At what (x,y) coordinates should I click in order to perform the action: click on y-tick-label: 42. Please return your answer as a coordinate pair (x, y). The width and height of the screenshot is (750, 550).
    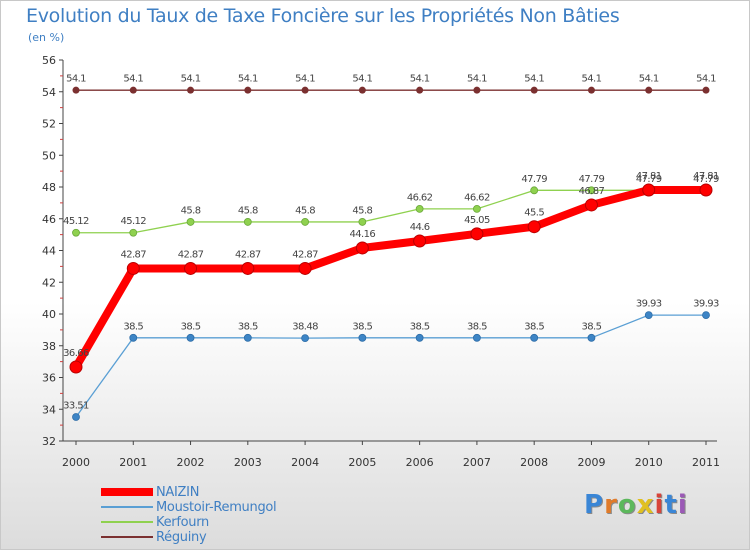
    Looking at the image, I should click on (49, 282).